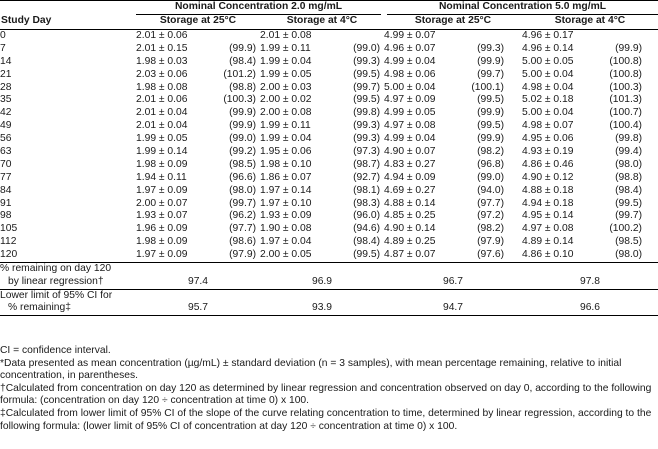 The width and height of the screenshot is (658, 449). What do you see at coordinates (366, 216) in the screenshot?
I see `percent-remaining-value: (96.0)` at bounding box center [366, 216].